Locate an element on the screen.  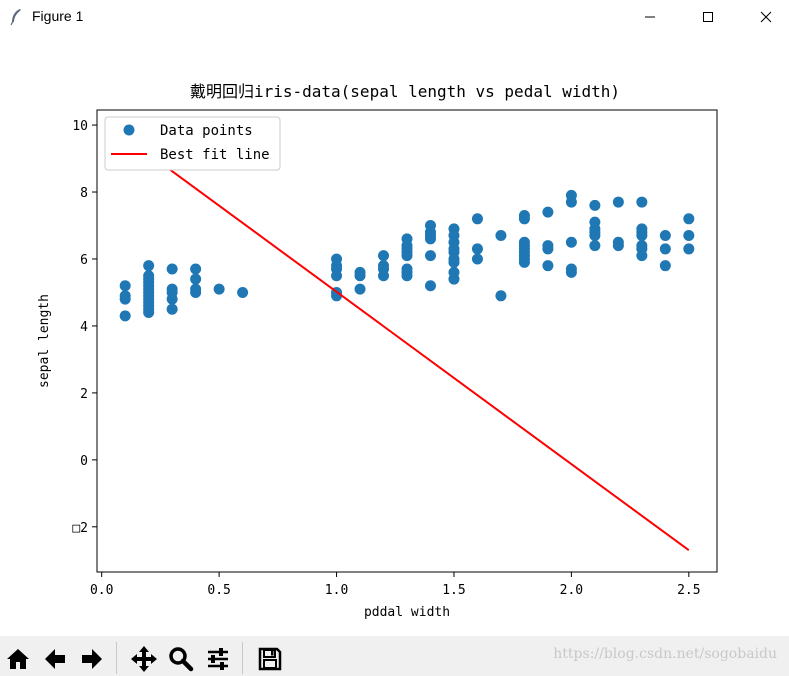
x-tick-label: 0.5 is located at coordinates (218, 590).